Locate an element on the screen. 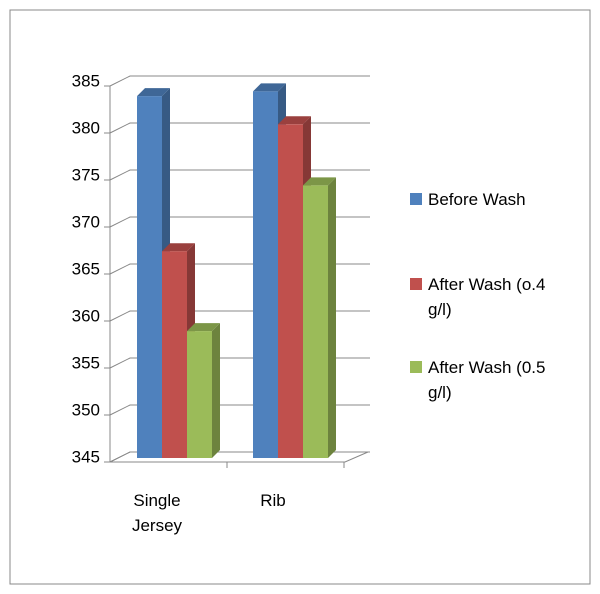 This screenshot has height=594, width=600. y-tick-label: 350 is located at coordinates (86, 409).